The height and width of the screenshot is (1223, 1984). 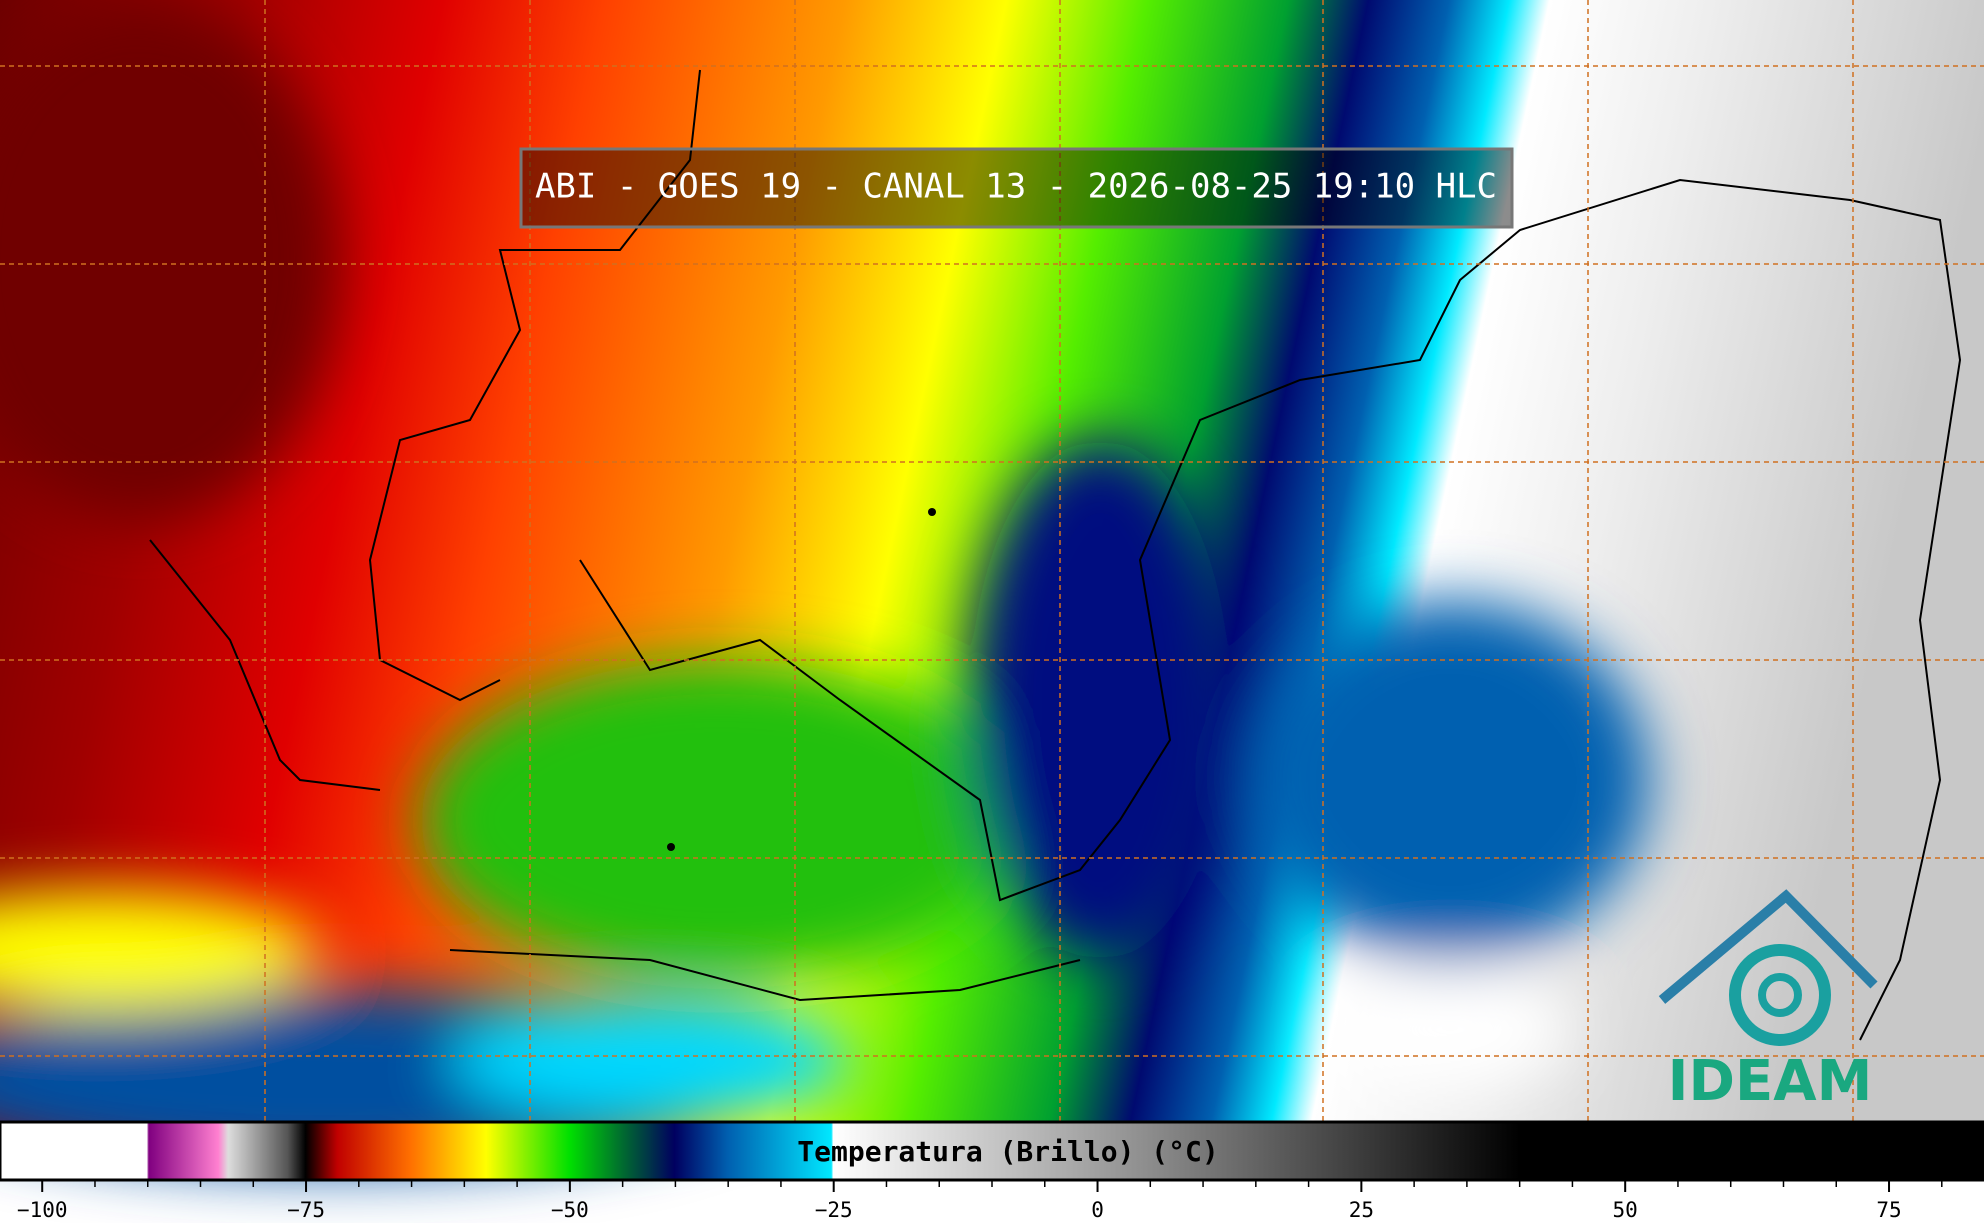 What do you see at coordinates (570, 1210) in the screenshot?
I see `tick-label: −50` at bounding box center [570, 1210].